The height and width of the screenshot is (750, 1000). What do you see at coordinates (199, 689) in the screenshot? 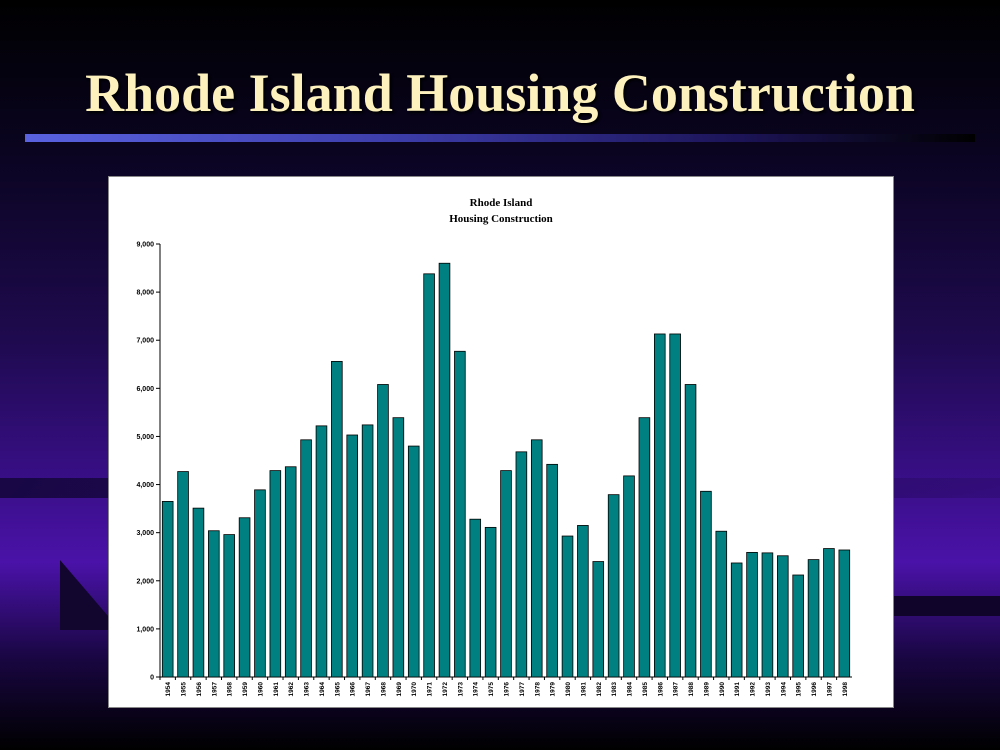
I see `x-tick-label: 1956` at bounding box center [199, 689].